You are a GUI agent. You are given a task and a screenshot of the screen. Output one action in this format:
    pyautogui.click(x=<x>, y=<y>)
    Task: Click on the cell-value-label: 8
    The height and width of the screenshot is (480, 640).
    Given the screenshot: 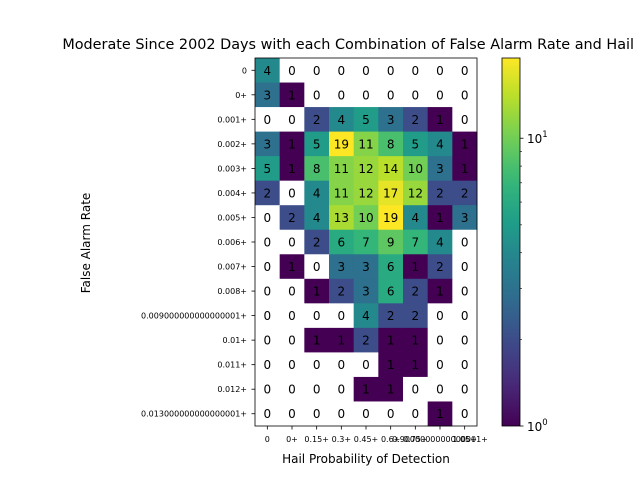 What is the action you would take?
    pyautogui.click(x=391, y=144)
    